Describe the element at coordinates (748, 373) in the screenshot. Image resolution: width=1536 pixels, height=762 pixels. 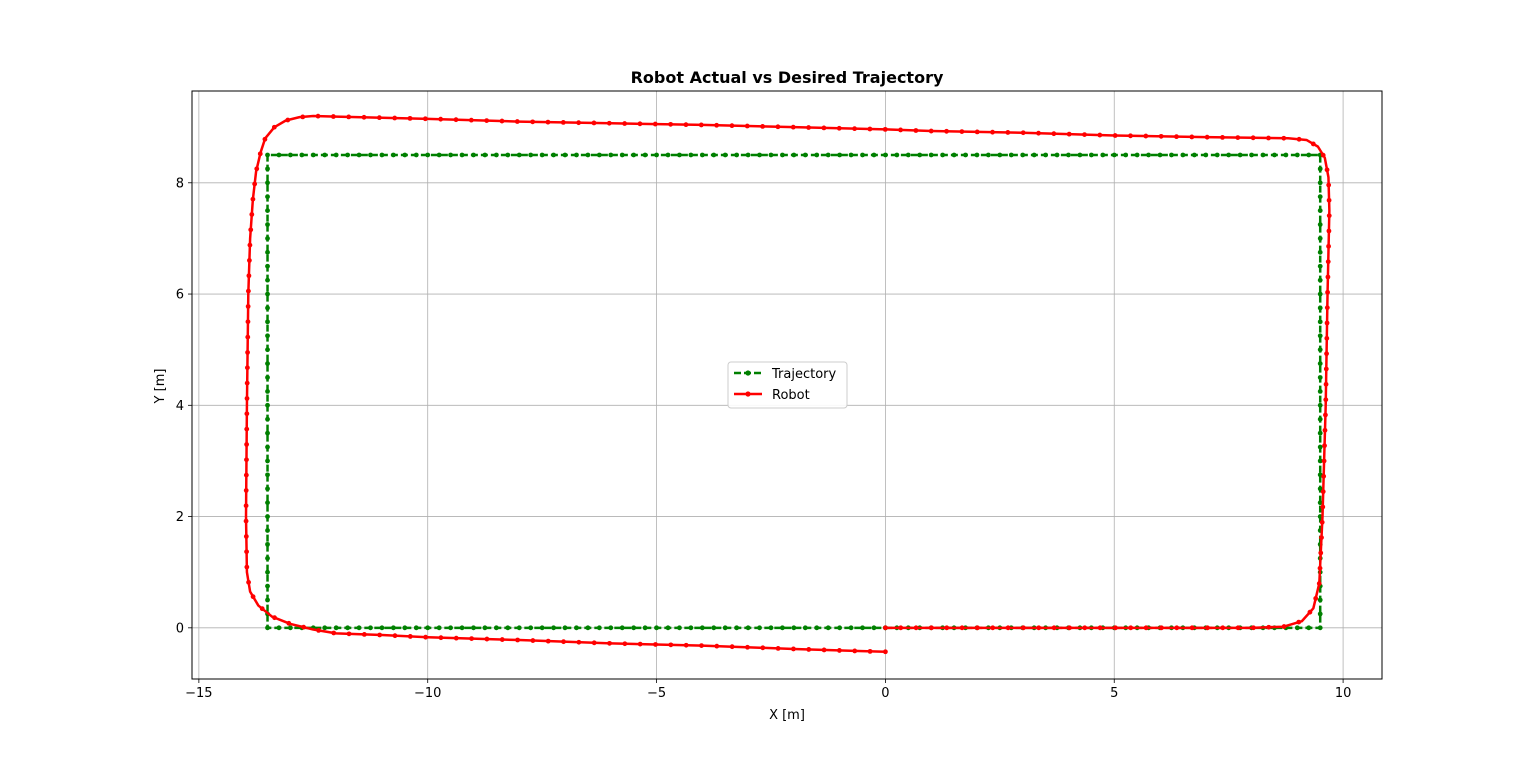
I see `legend-trajectory-marker` at that location.